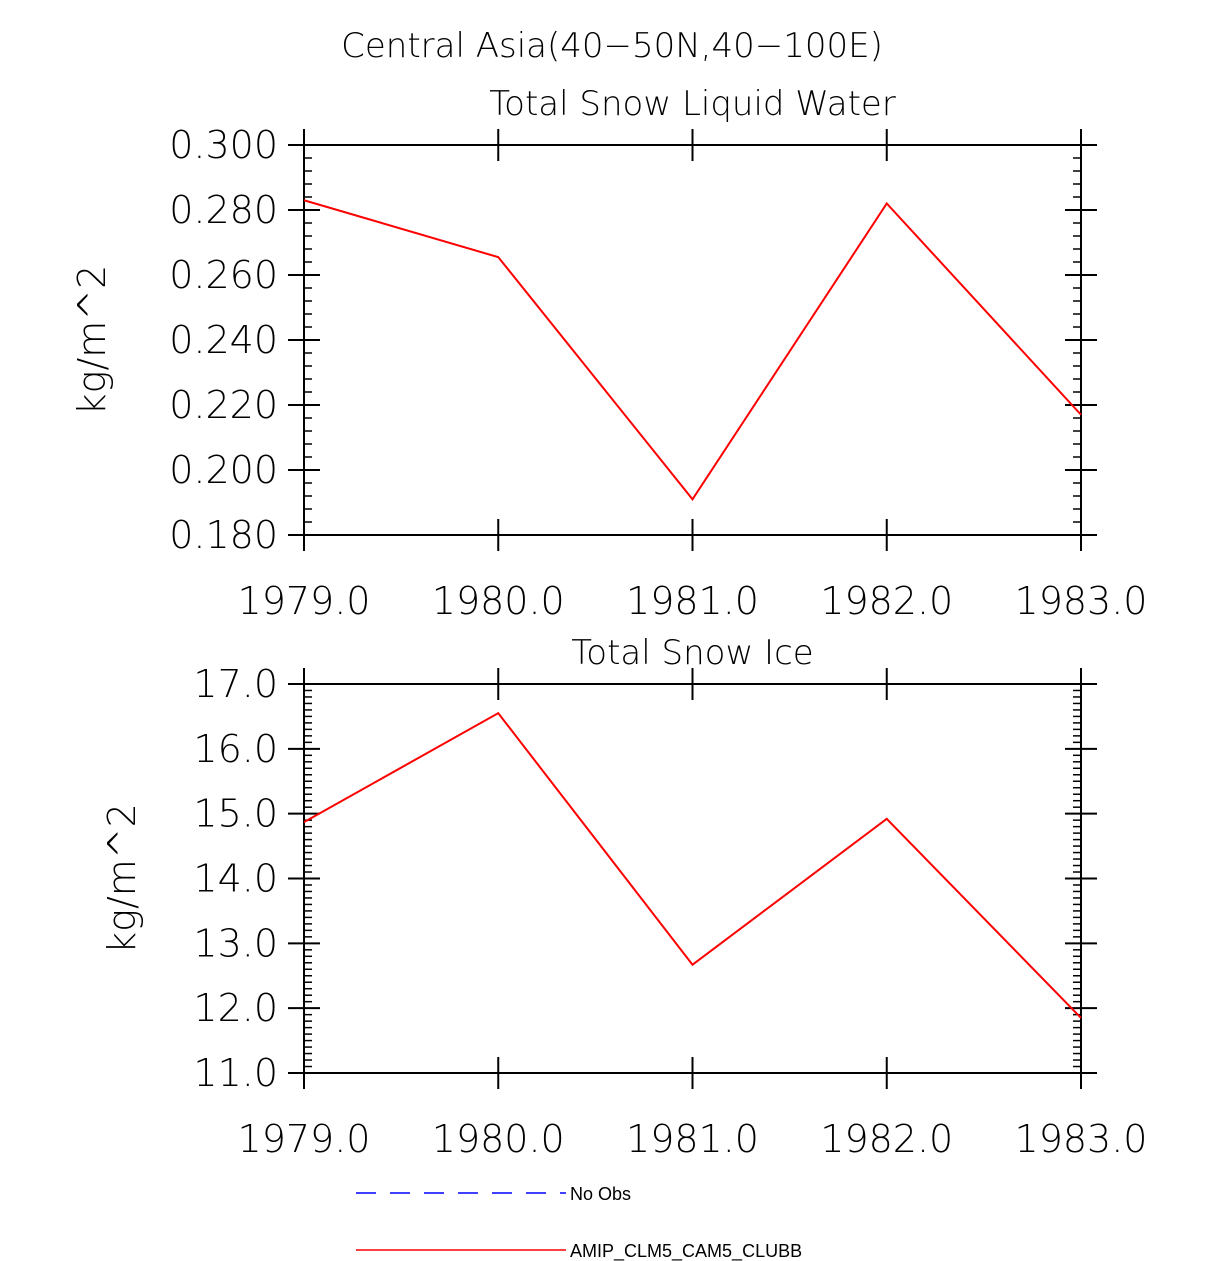  I want to click on panel-title: Total Snow Ice, so click(692, 653).